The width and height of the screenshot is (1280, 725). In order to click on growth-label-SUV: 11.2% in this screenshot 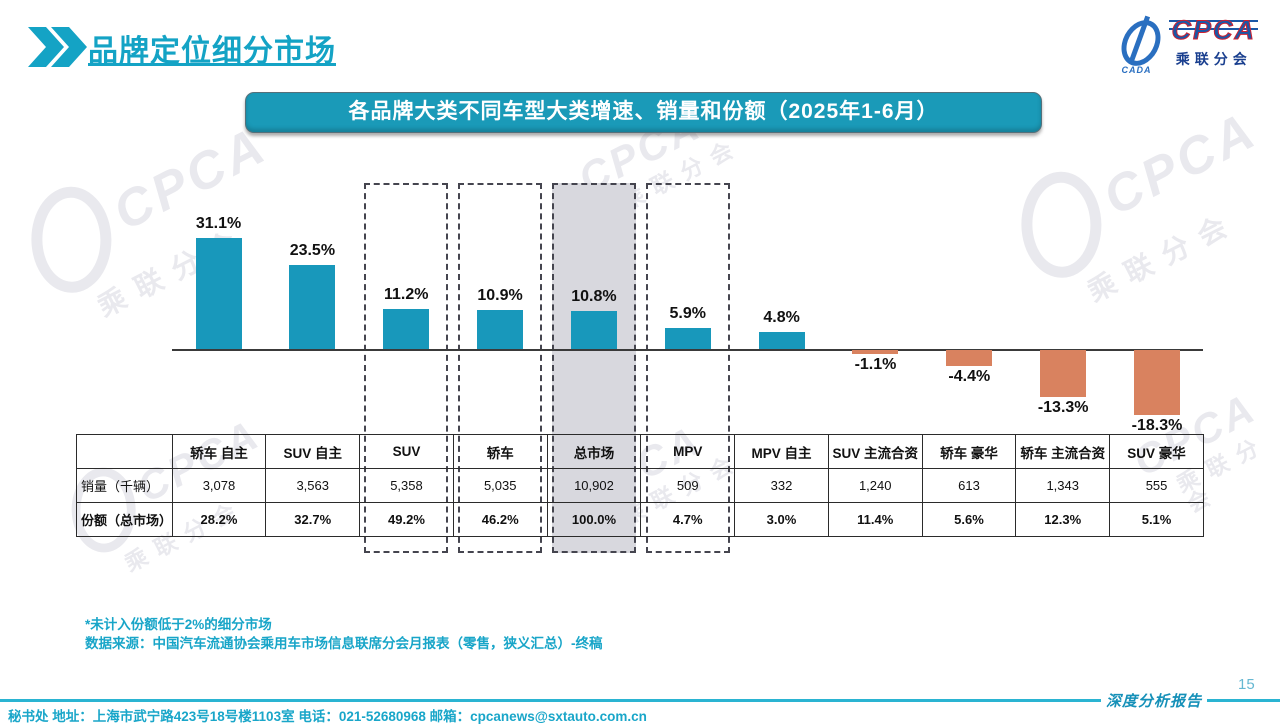, I will do `click(406, 295)`.